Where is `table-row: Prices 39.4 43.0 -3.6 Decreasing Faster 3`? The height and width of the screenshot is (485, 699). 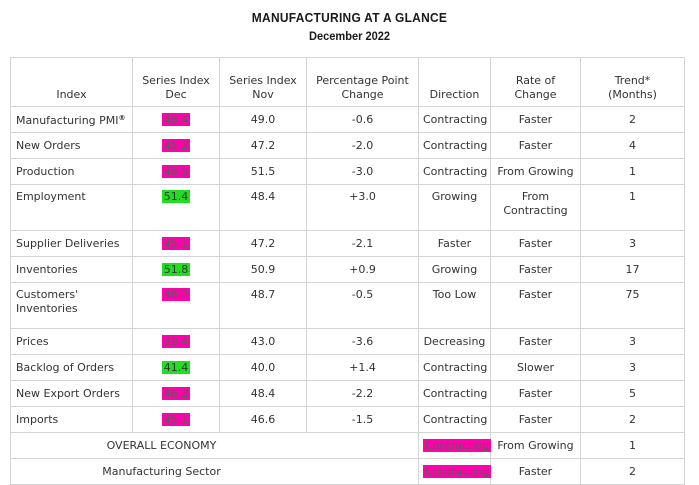 table-row: Prices 39.4 43.0 -3.6 Decreasing Faster 3 is located at coordinates (347, 341).